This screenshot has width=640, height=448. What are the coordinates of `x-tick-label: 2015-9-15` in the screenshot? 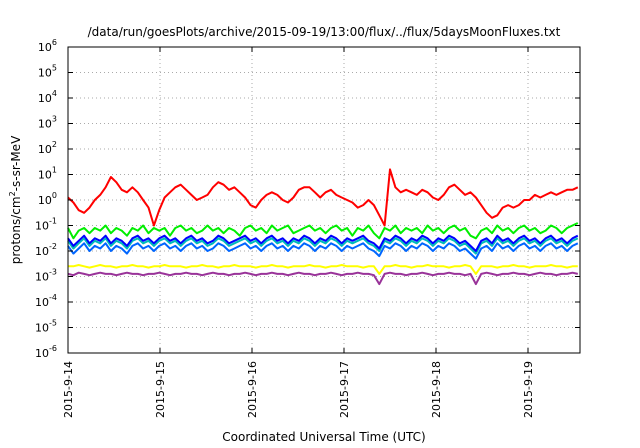 It's located at (160, 389).